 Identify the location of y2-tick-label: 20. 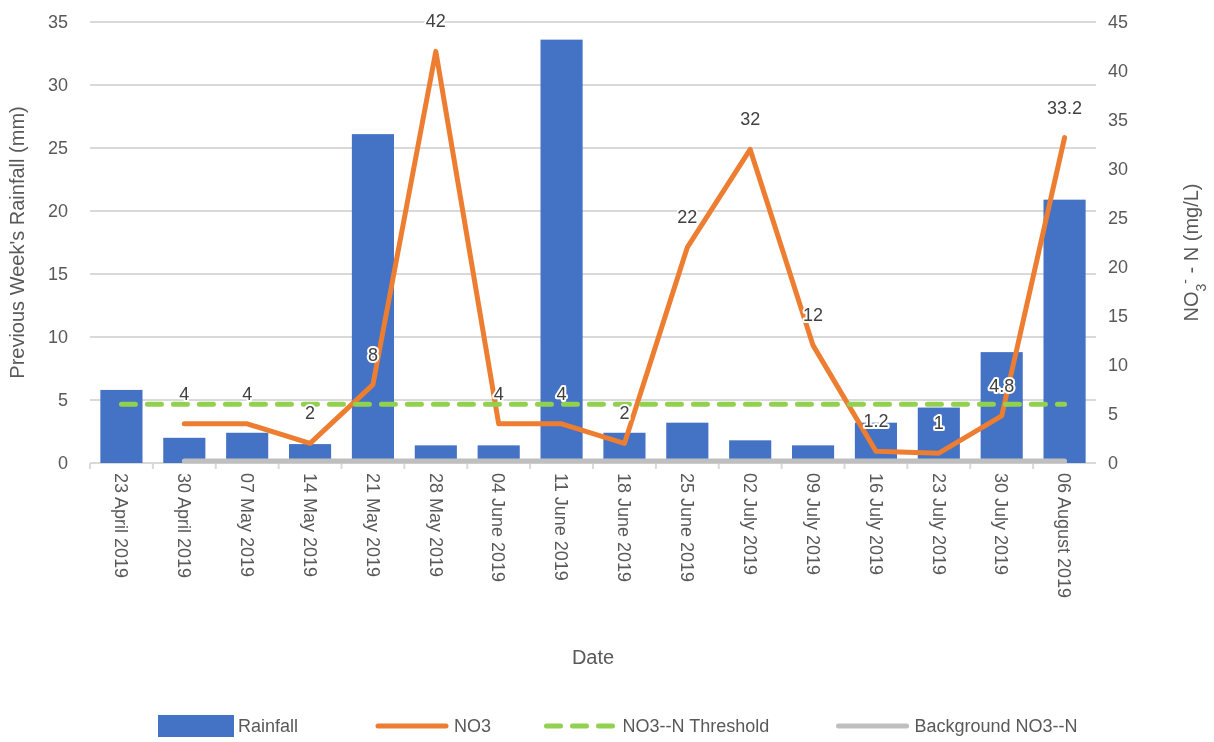
(1118, 267).